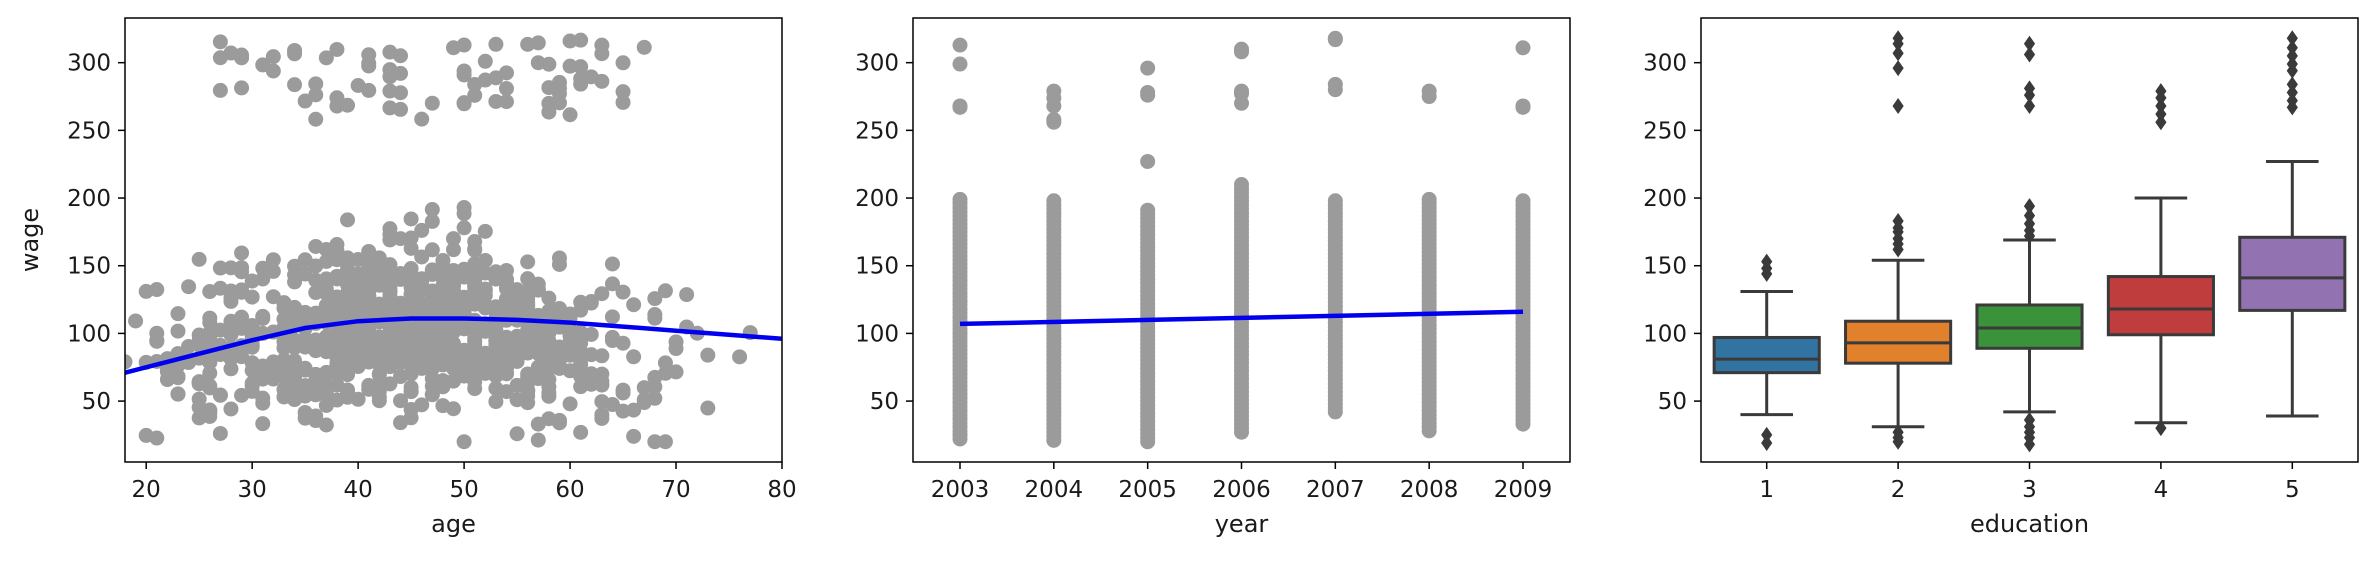 The image size is (2376, 563). What do you see at coordinates (1523, 490) in the screenshot?
I see `x-tick-label: 2009` at bounding box center [1523, 490].